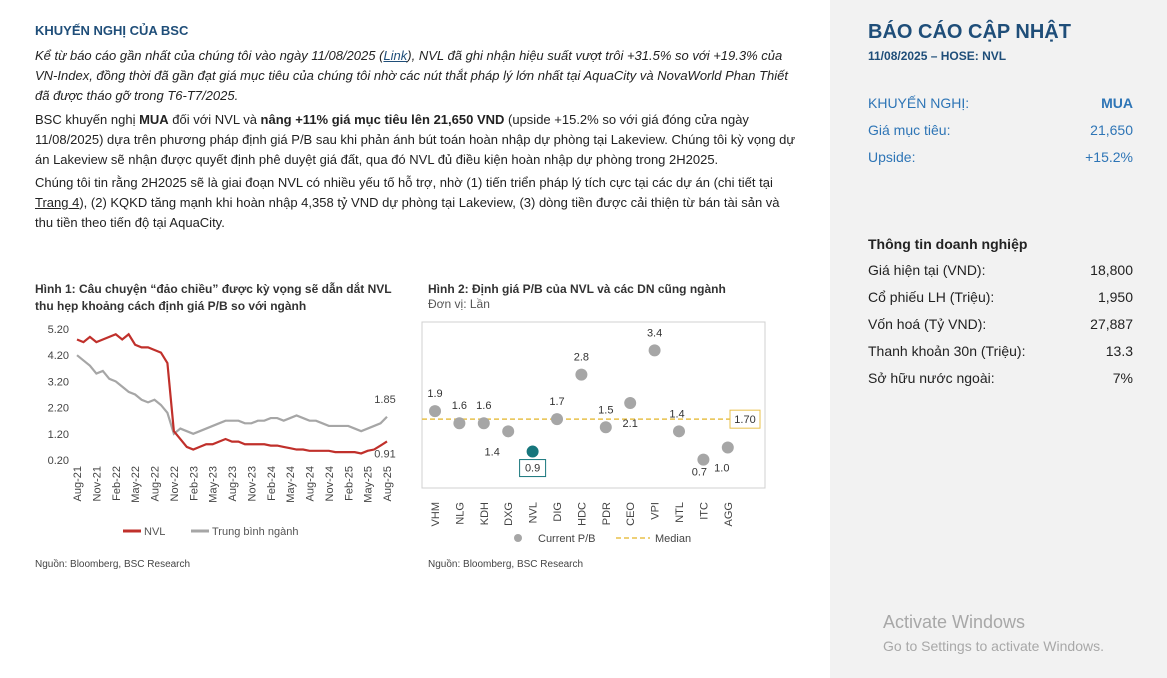 The width and height of the screenshot is (1167, 678). What do you see at coordinates (631, 514) in the screenshot?
I see `x-tick-label: CEO` at bounding box center [631, 514].